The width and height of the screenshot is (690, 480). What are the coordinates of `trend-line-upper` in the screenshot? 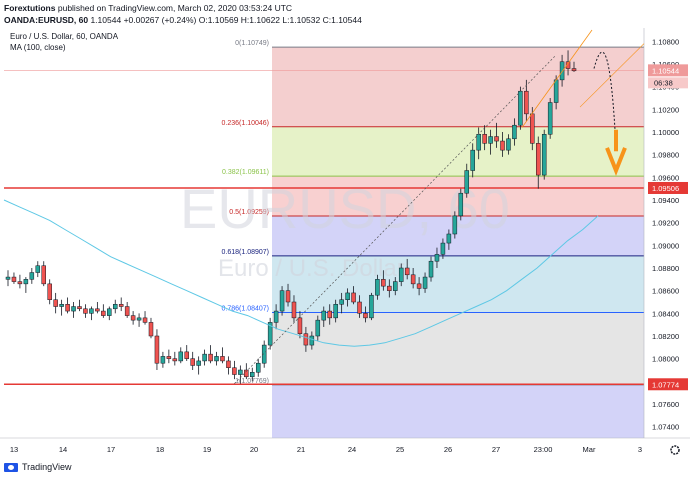 It's located at (557, 78).